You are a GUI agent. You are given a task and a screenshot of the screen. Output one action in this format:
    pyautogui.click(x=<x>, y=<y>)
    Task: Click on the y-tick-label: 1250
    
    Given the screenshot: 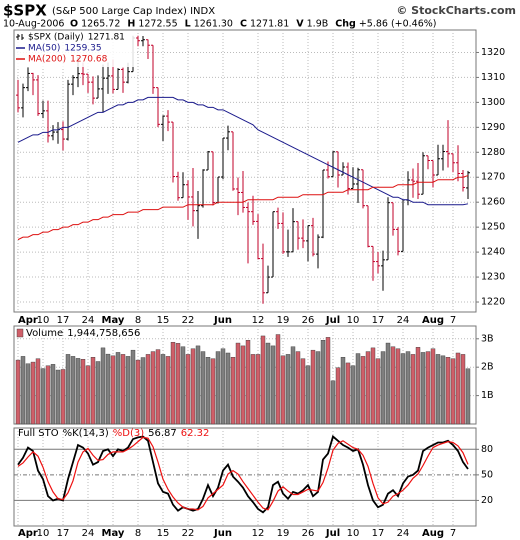 What is the action you would take?
    pyautogui.click(x=493, y=227)
    